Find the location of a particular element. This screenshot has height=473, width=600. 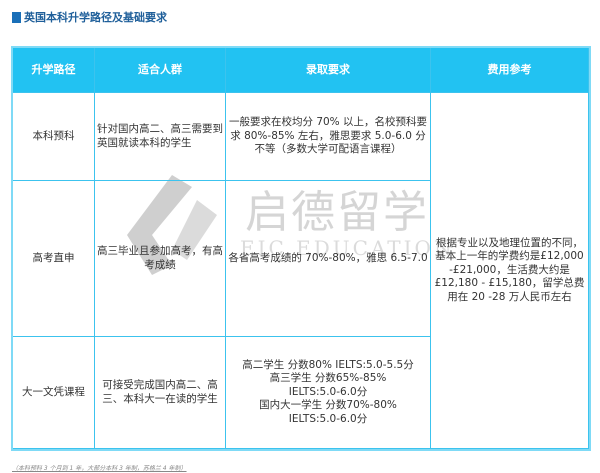

path-cell: 大一文凭课程 is located at coordinates (53, 392).